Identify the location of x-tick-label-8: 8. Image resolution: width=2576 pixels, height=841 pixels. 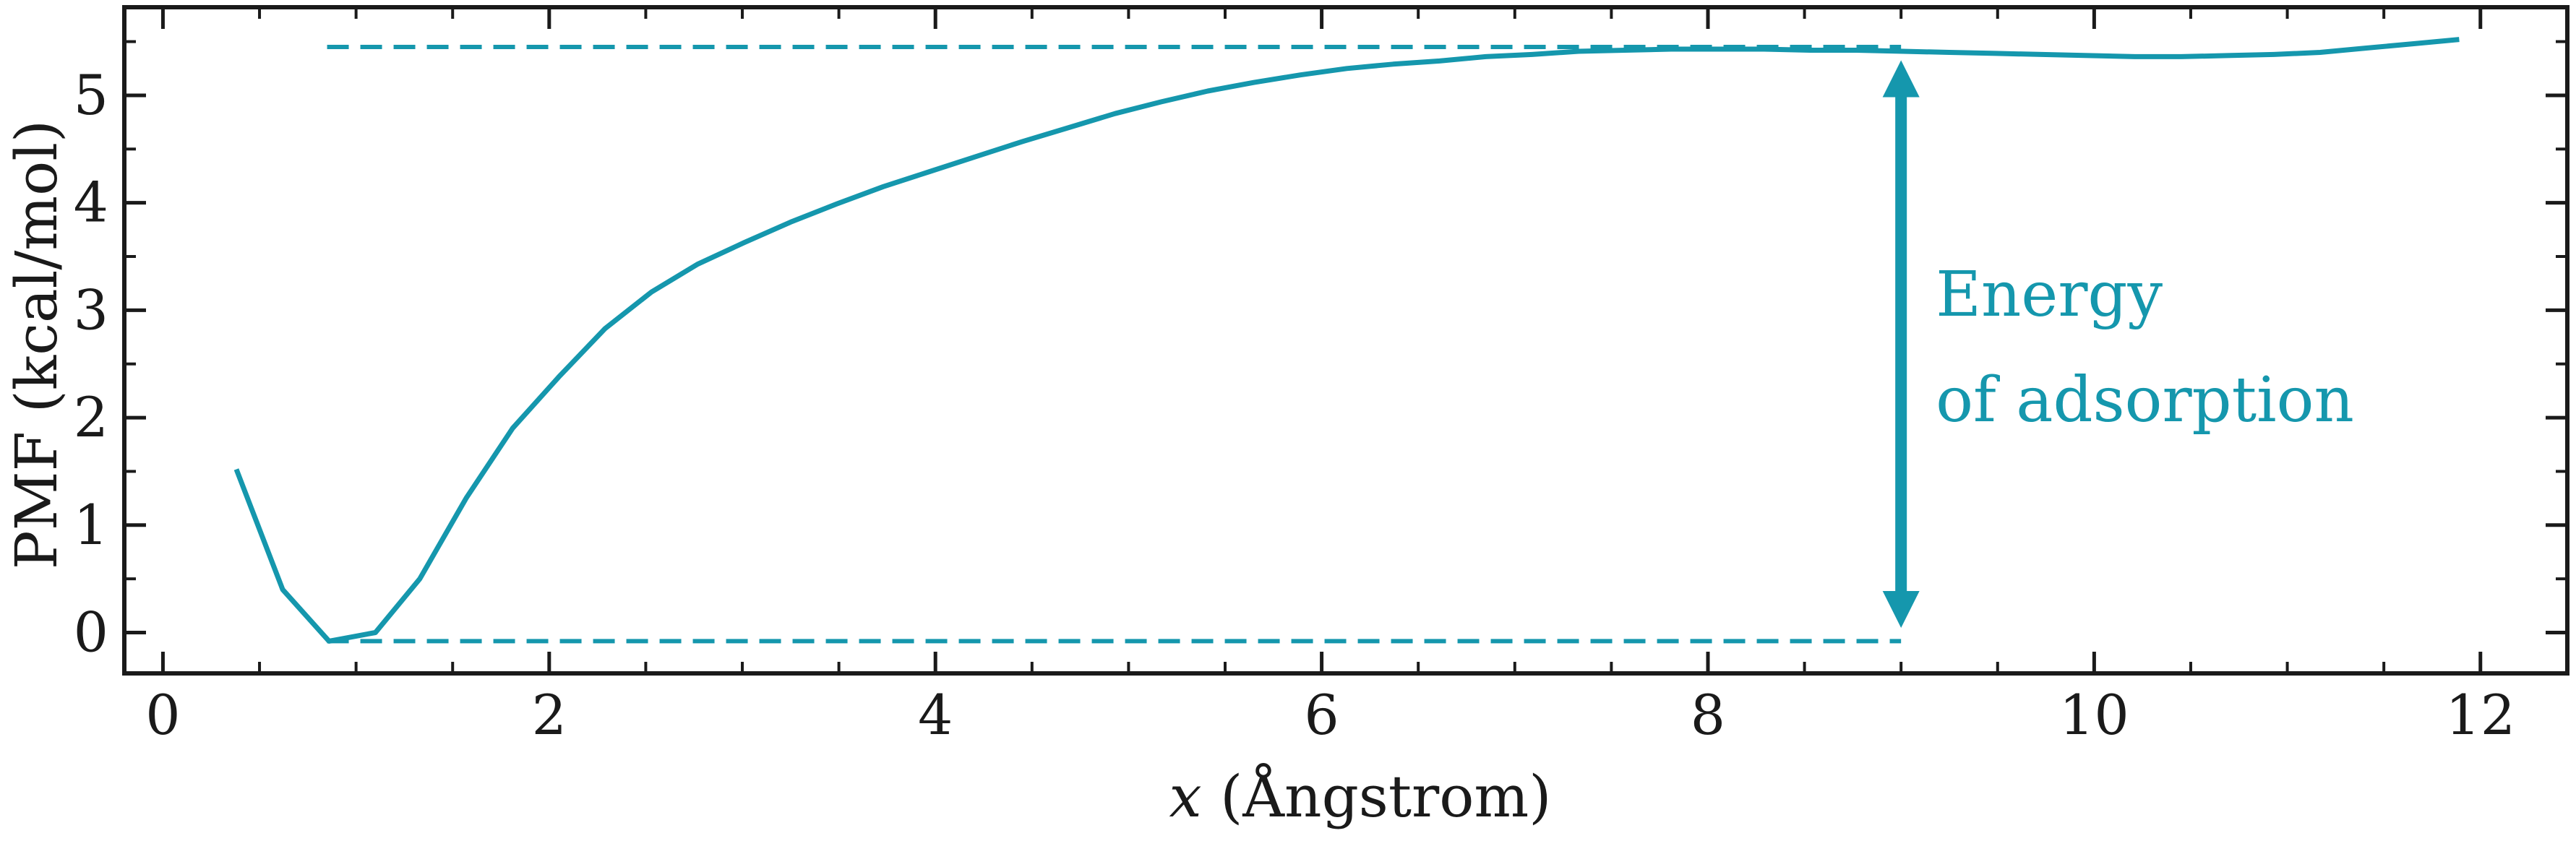
(1708, 715).